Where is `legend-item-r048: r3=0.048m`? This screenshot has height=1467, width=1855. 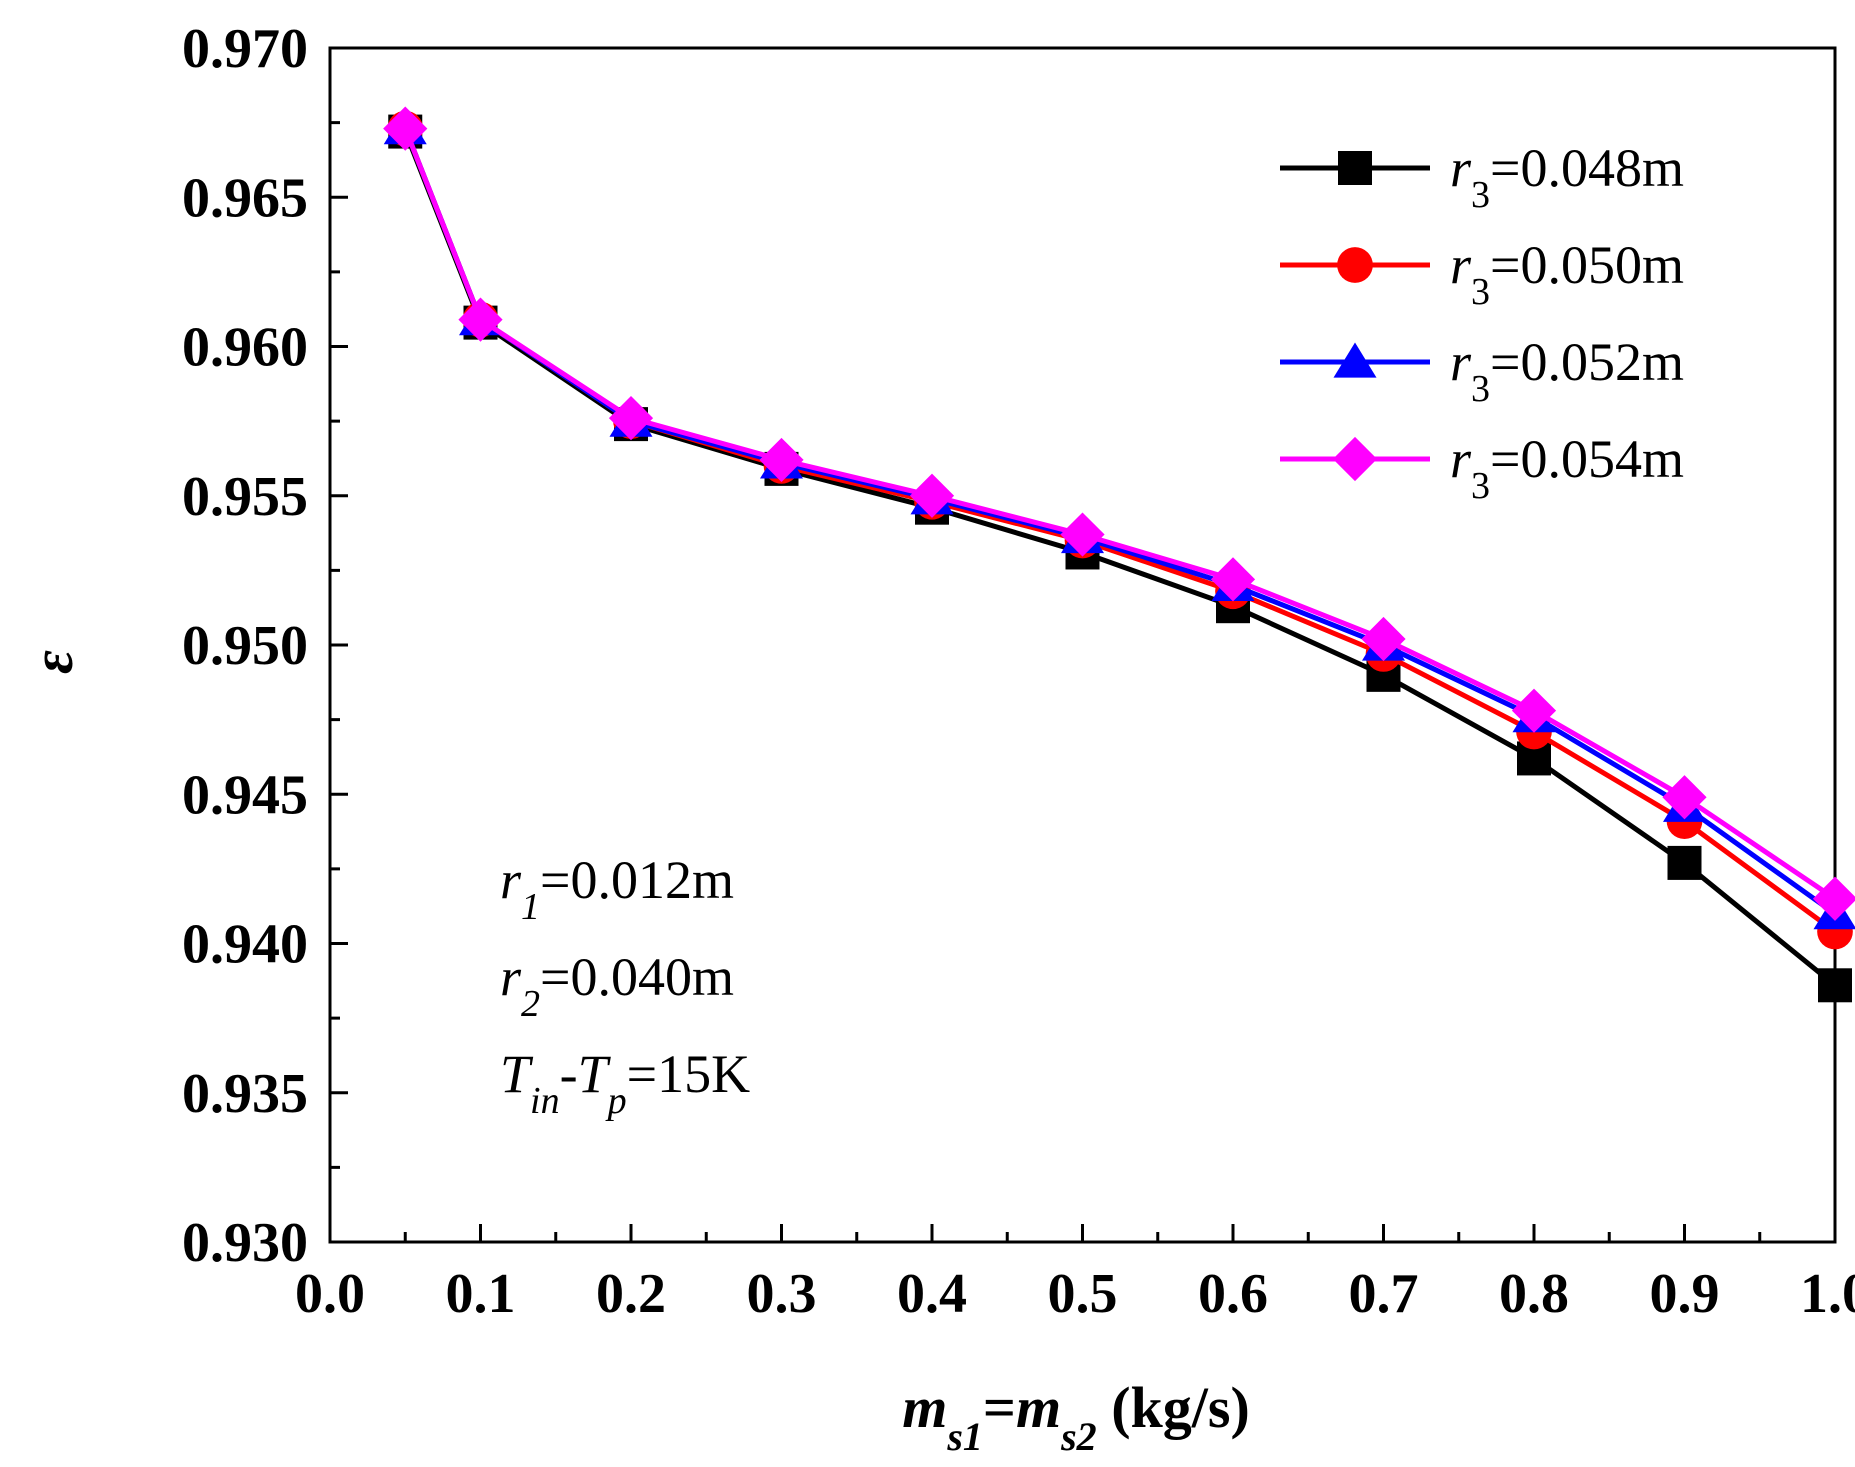 legend-item-r048: r3=0.048m is located at coordinates (1482, 177).